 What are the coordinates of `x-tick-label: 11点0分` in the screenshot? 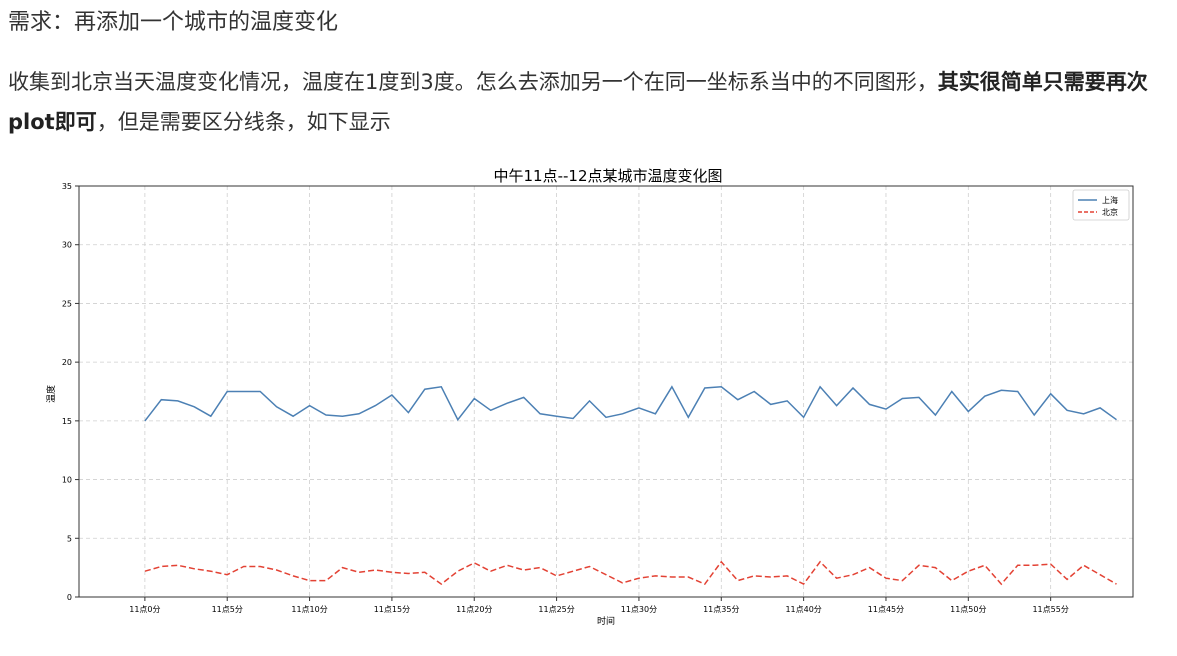 It's located at (144, 609).